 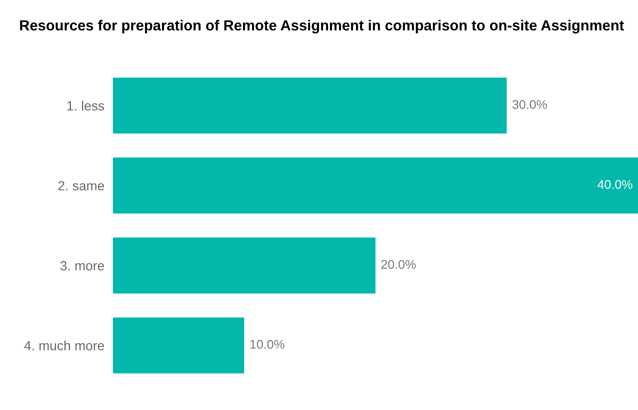 What do you see at coordinates (398, 264) in the screenshot?
I see `data-label: 20.0%` at bounding box center [398, 264].